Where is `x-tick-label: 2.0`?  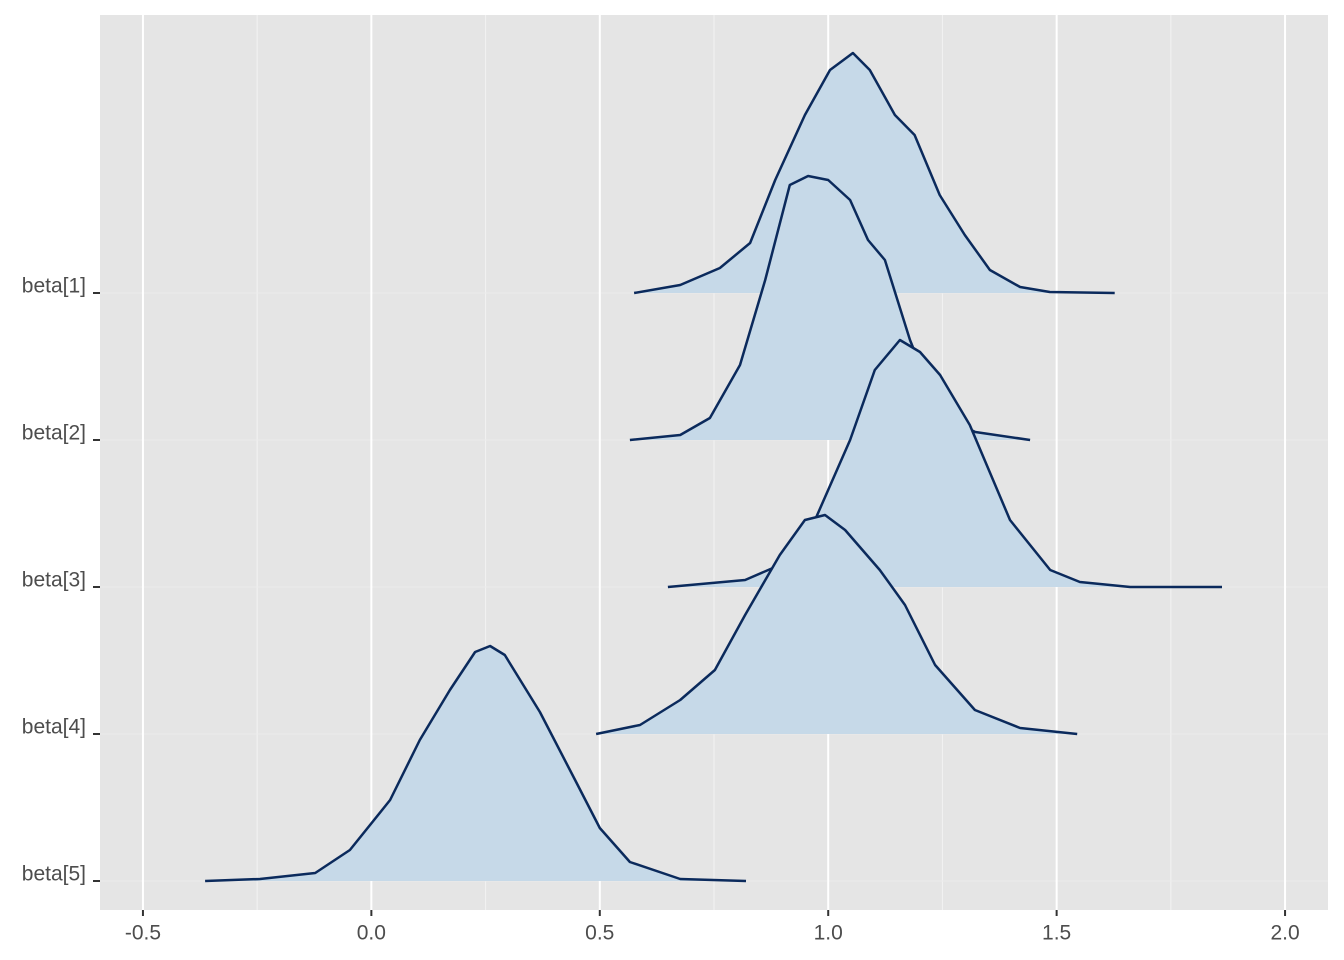
x-tick-label: 2.0 is located at coordinates (1284, 933).